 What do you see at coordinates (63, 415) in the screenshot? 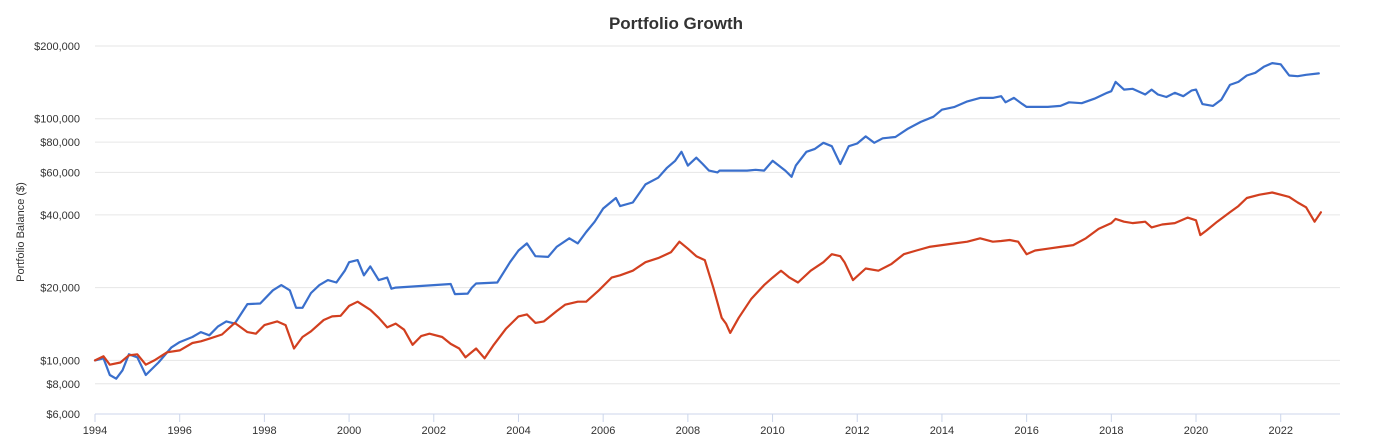
I see `y-tick-label: $6,000` at bounding box center [63, 415].